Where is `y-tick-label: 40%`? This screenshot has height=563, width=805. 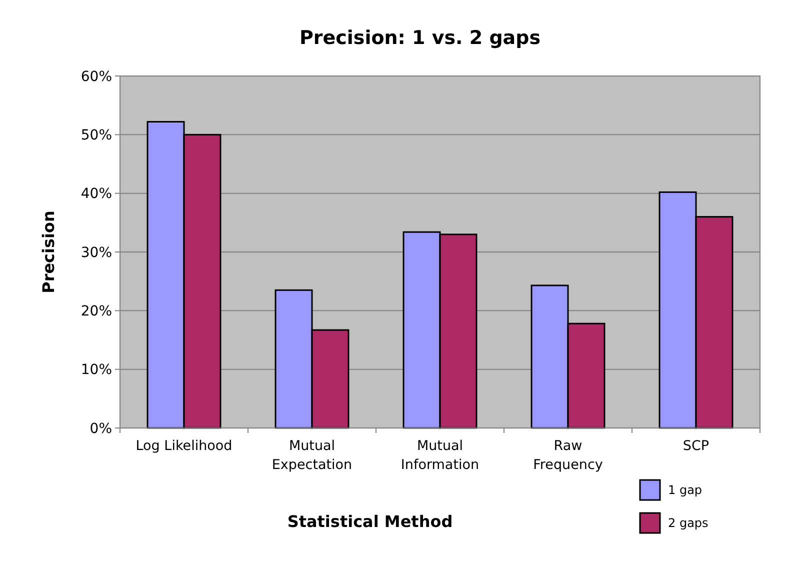 y-tick-label: 40% is located at coordinates (96, 194).